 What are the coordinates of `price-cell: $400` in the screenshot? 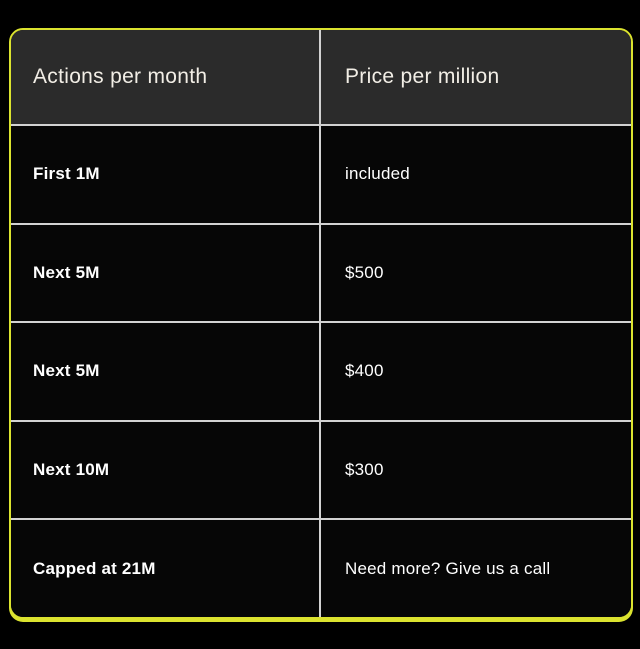 It's located at (476, 371).